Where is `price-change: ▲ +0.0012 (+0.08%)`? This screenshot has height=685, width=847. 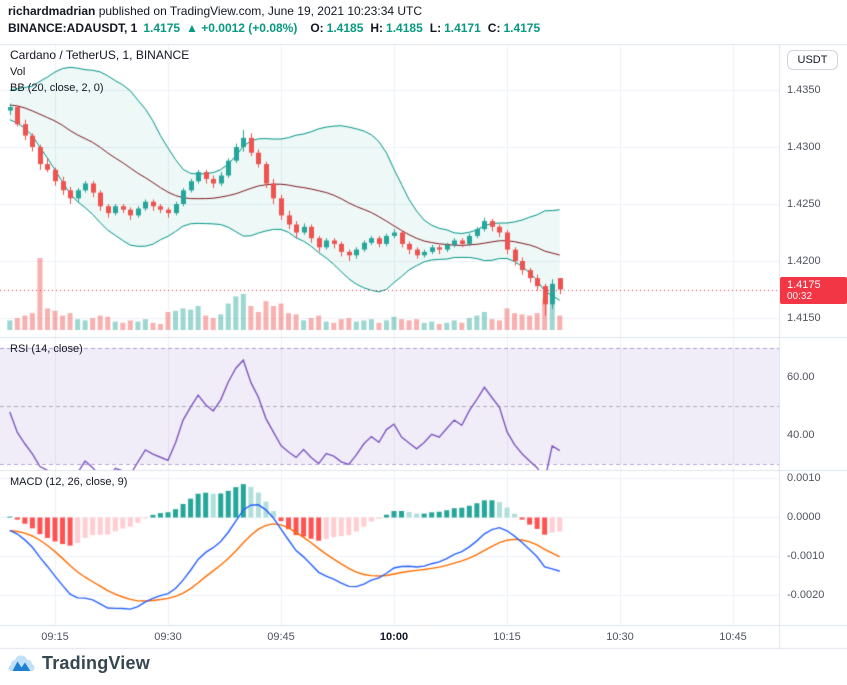
price-change: ▲ +0.0012 (+0.08%) is located at coordinates (242, 28).